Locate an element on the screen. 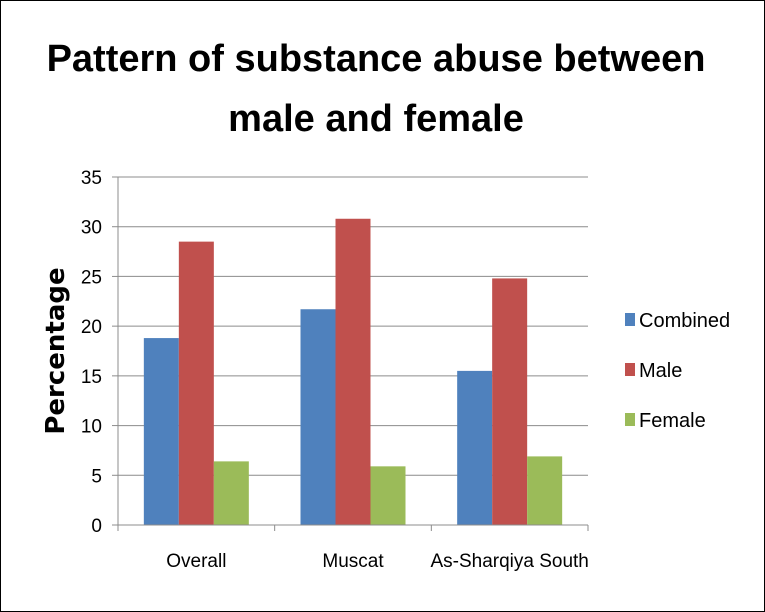 The image size is (765, 612). y-axis-ticks: 0 5 10 15 20 25 30 35 is located at coordinates (99, 352).